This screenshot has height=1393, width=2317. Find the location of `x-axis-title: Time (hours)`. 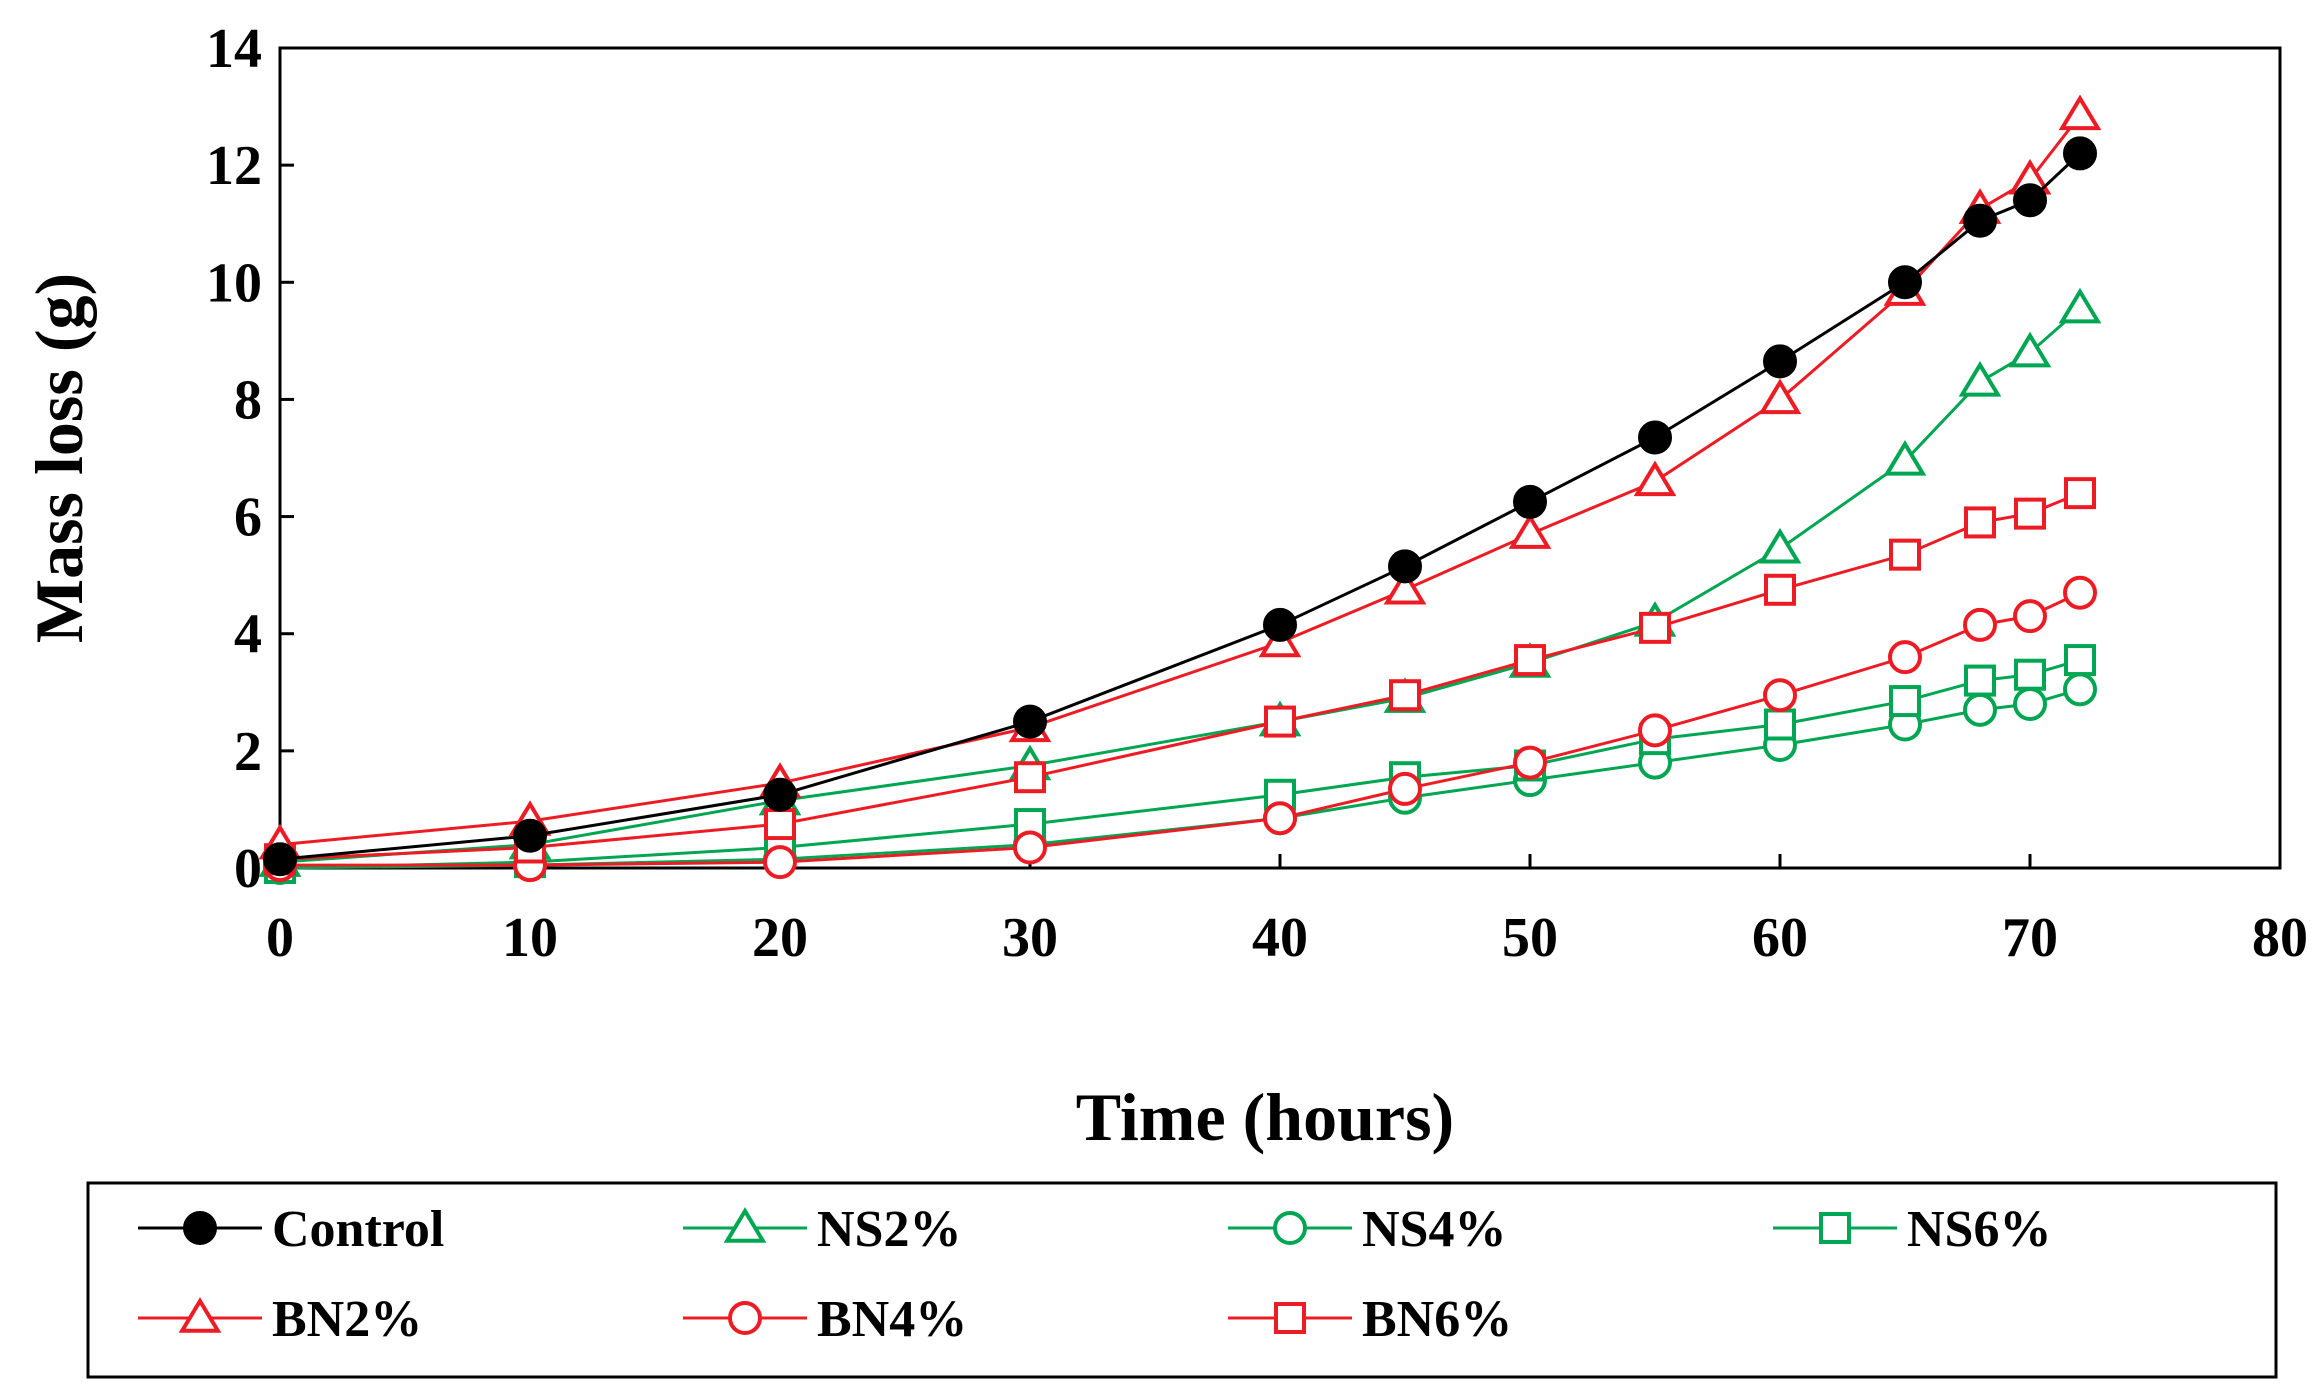

x-axis-title: Time (hours) is located at coordinates (1265, 1117).